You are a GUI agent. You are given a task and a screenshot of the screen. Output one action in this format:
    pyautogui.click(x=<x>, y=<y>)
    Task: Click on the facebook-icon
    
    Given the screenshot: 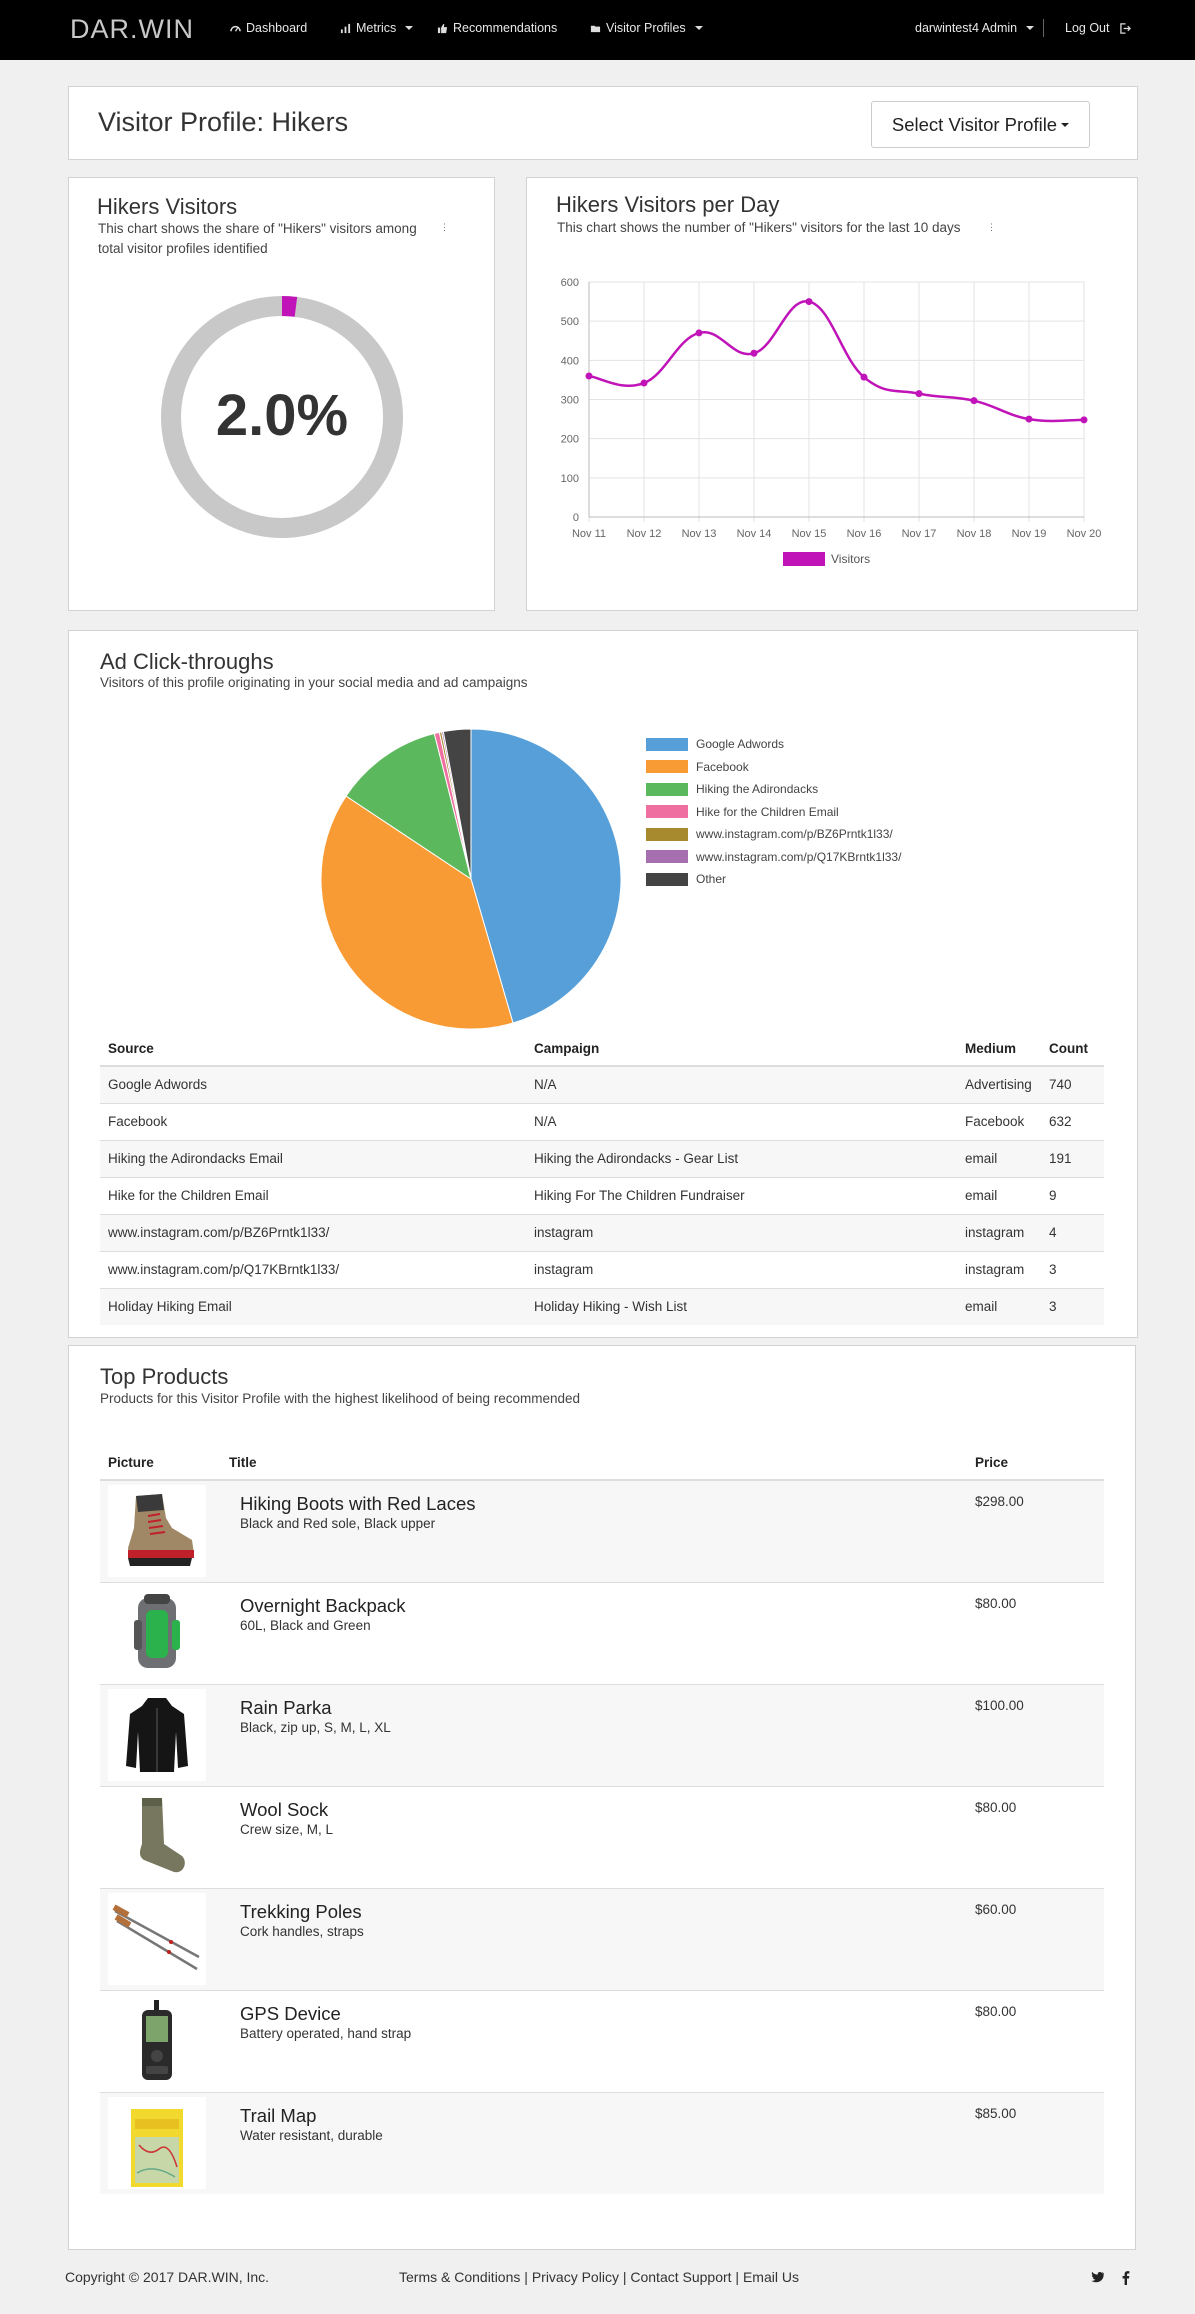 What is the action you would take?
    pyautogui.click(x=1125, y=2277)
    